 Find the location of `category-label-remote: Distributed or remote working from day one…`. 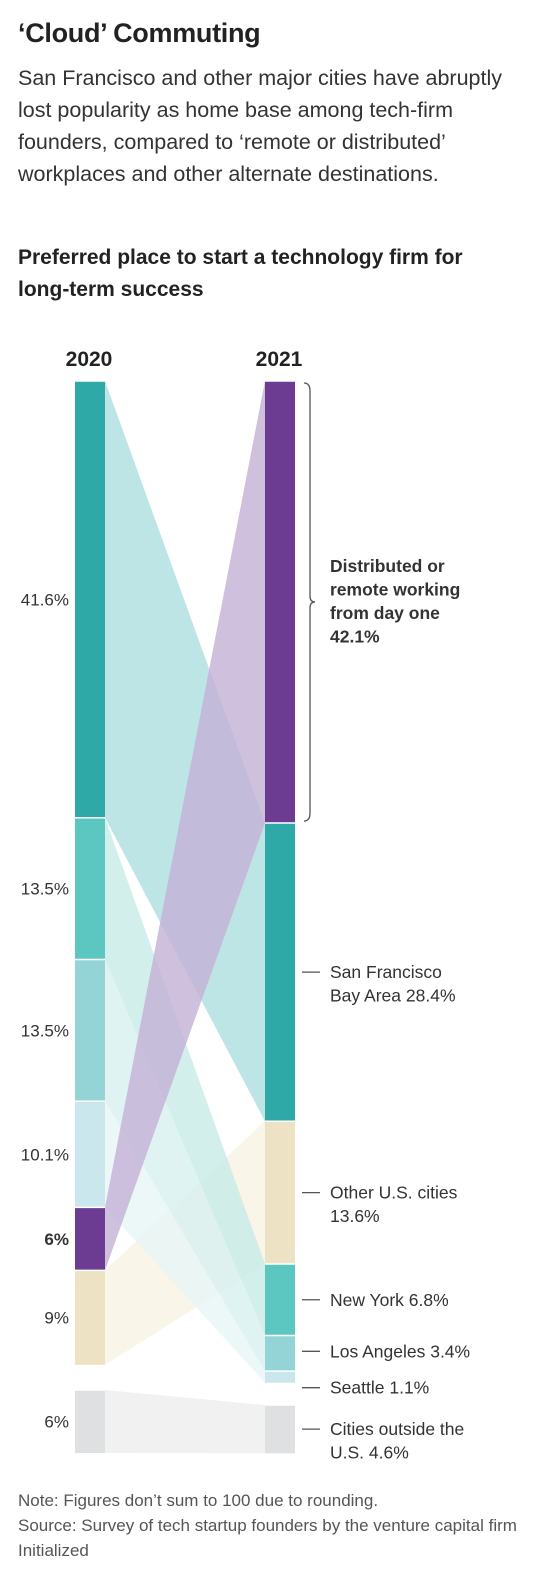

category-label-remote: Distributed or remote working from day one… is located at coordinates (395, 601).